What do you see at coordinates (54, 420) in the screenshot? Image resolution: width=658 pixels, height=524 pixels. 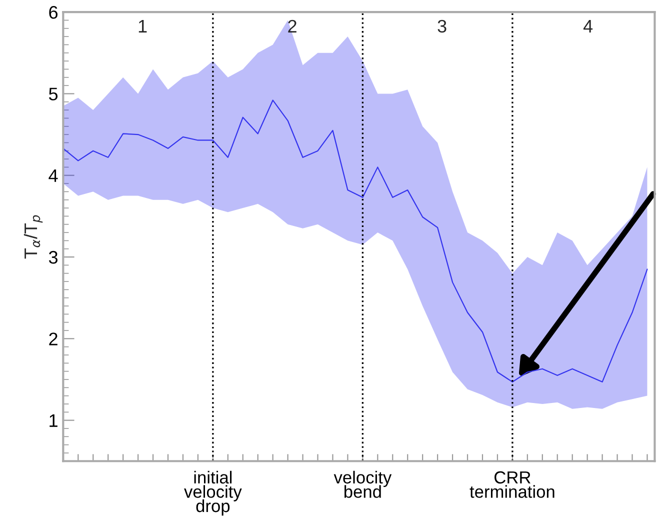 I see `y-tick-label: 1` at bounding box center [54, 420].